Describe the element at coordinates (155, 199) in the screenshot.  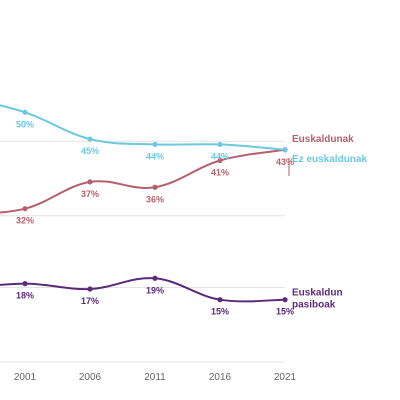
I see `data-label-euskaldunak-2011: 36%` at that location.